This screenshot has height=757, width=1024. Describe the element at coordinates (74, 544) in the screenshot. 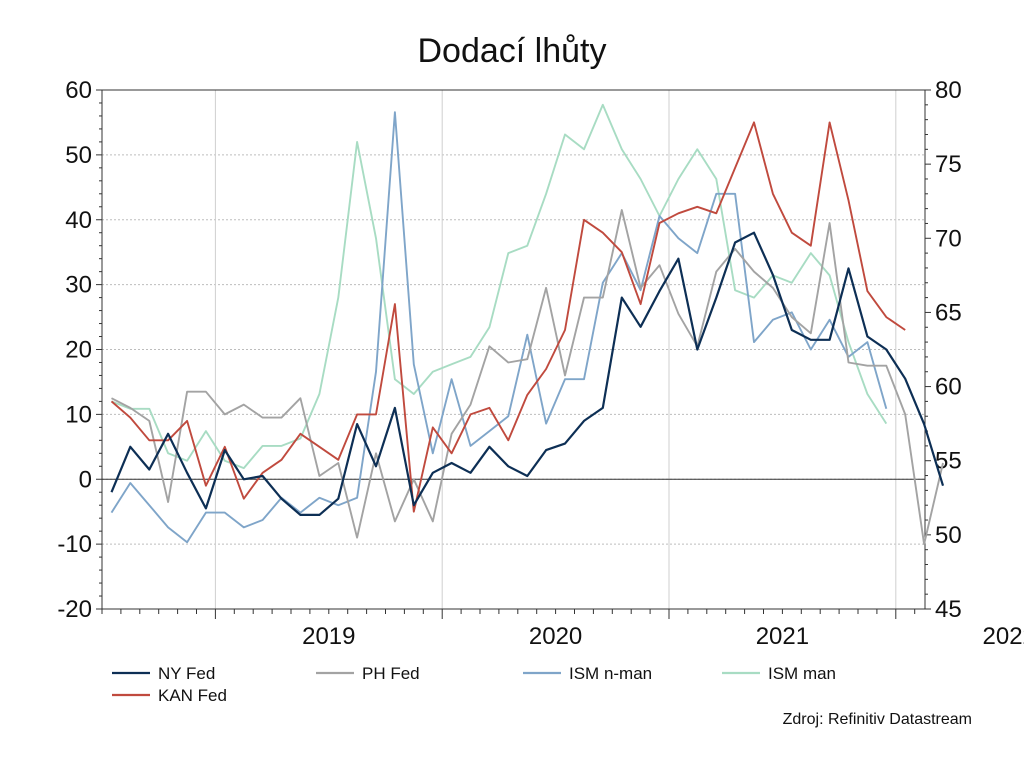

I see `left-axis-tick-label: -10` at that location.